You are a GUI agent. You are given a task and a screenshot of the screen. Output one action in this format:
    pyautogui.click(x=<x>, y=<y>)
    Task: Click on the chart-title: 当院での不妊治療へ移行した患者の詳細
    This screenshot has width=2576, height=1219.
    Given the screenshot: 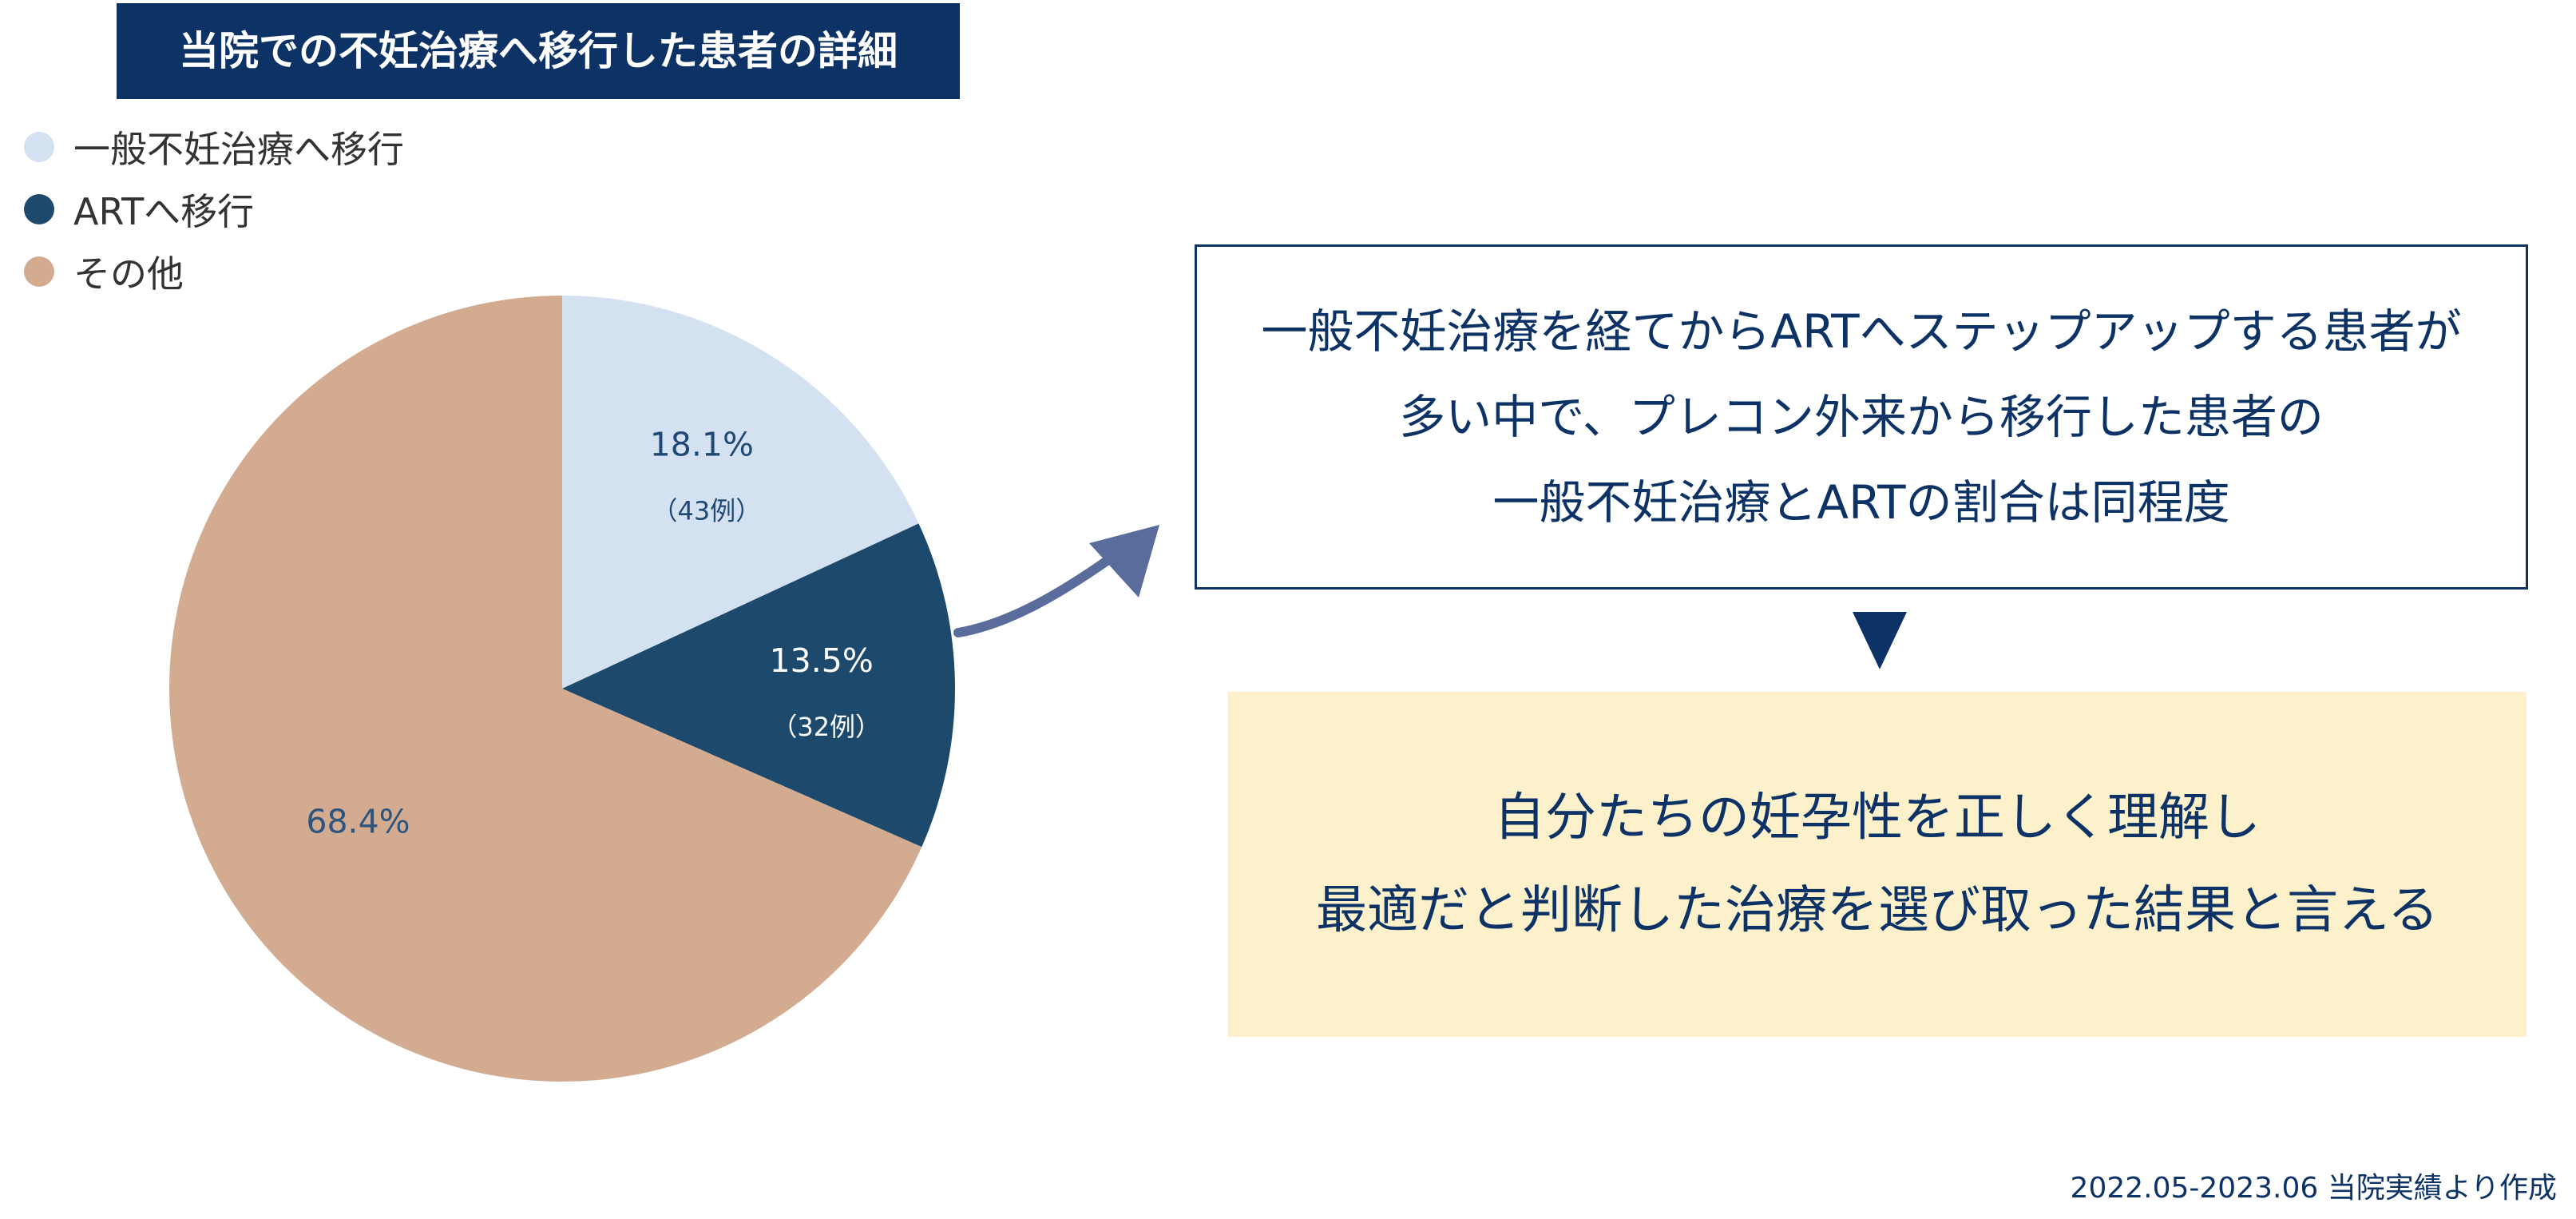 What is the action you would take?
    pyautogui.click(x=538, y=51)
    